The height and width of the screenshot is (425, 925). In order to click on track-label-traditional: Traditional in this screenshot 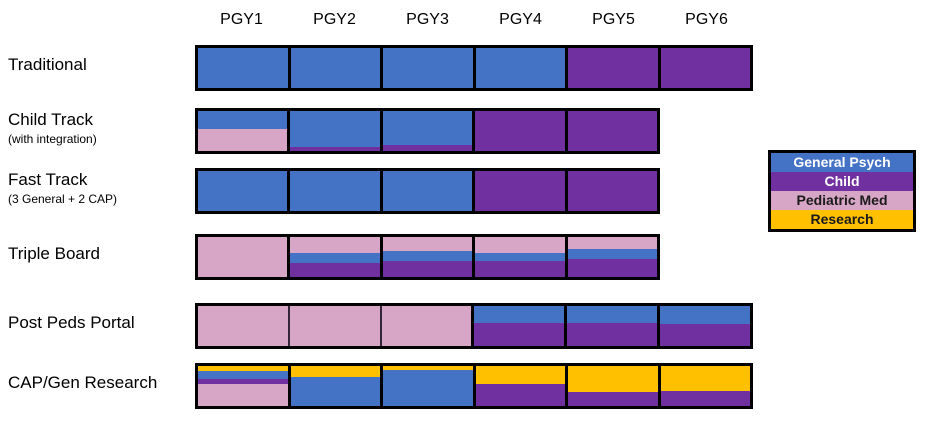, I will do `click(47, 65)`.